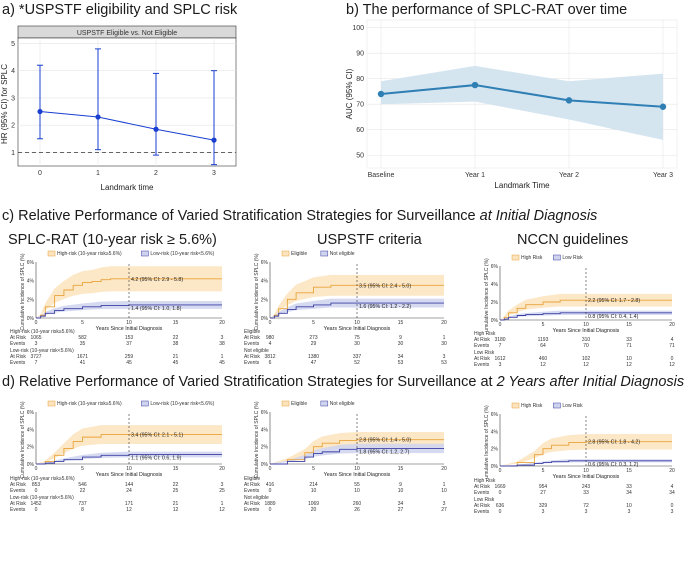 The width and height of the screenshot is (685, 563). Describe the element at coordinates (444, 504) in the screenshot. I see `panel-d-2-group2-at-risk: 3` at that location.